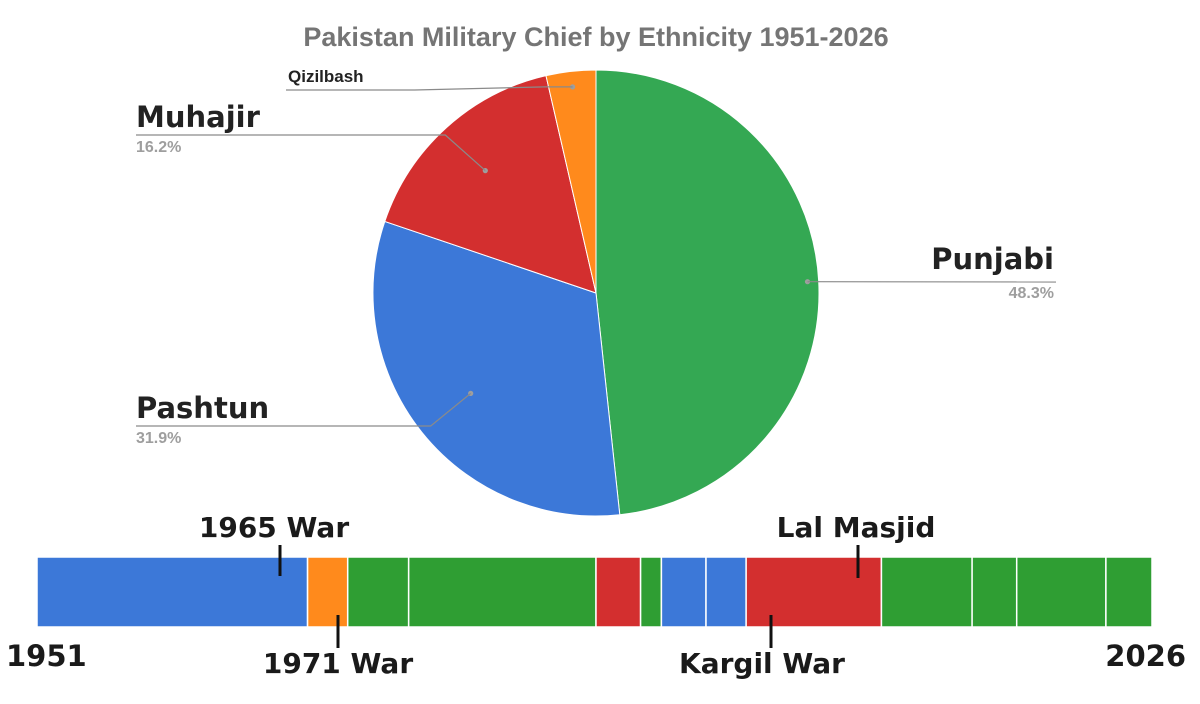 This screenshot has width=1200, height=704. What do you see at coordinates (1031, 293) in the screenshot?
I see `slice-pct-punjabi: 48.3%` at bounding box center [1031, 293].